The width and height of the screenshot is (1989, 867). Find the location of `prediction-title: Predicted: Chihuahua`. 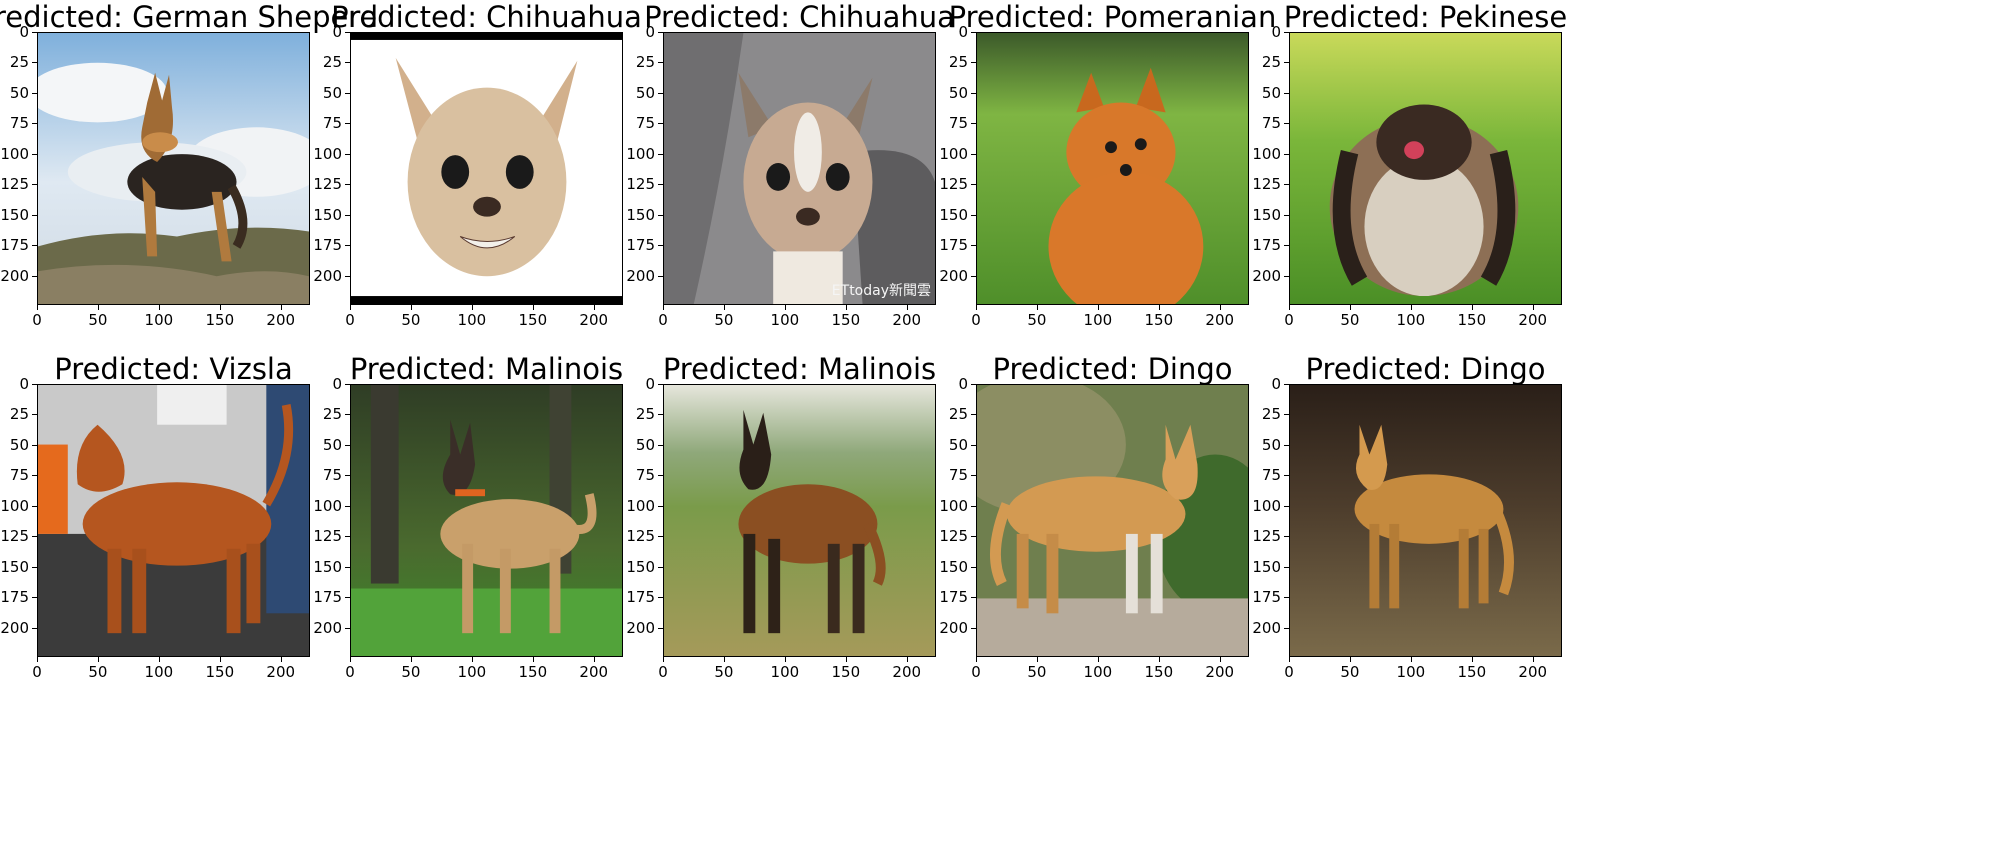

prediction-title: Predicted: Chihuahua is located at coordinates (799, 17).